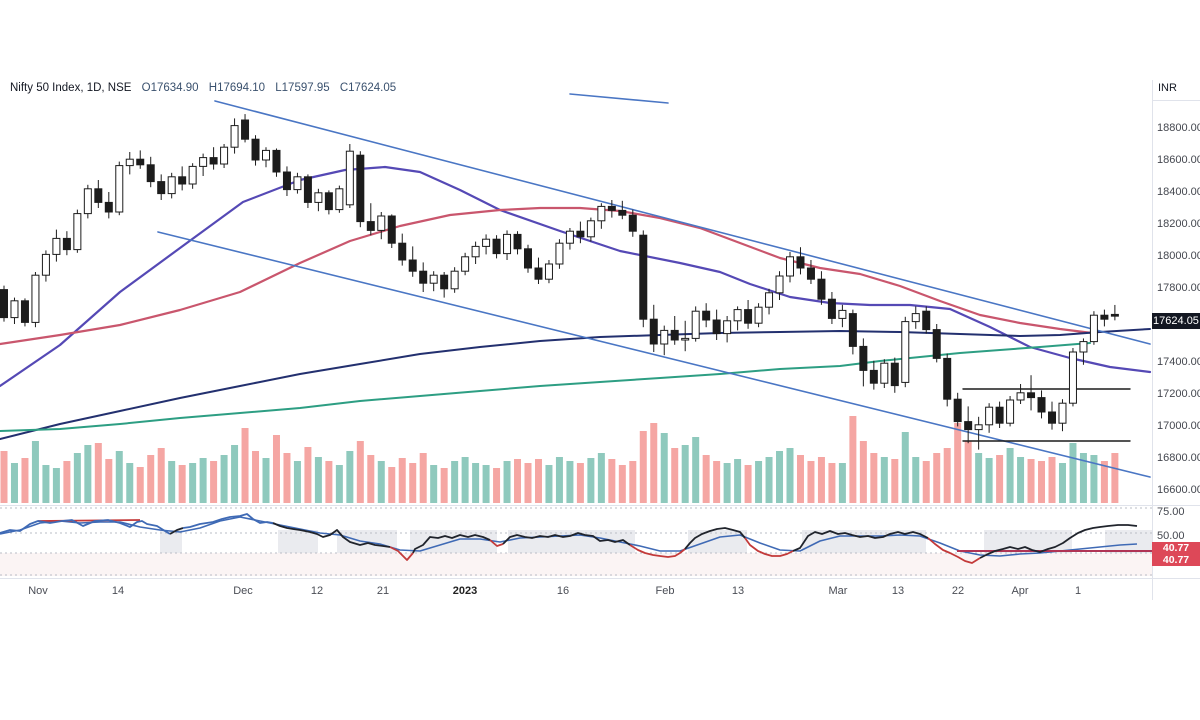 This screenshot has height=720, width=1200. What do you see at coordinates (545, 387) in the screenshot?
I see `ma-green` at bounding box center [545, 387].